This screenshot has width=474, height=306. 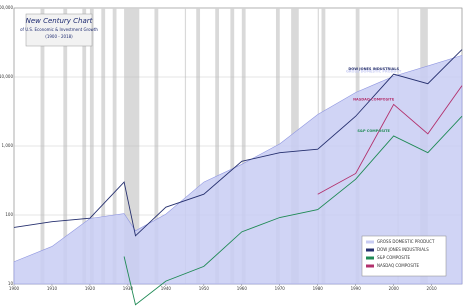 I want to click on series-label: S&P COMPOSITE, so click(x=373, y=131).